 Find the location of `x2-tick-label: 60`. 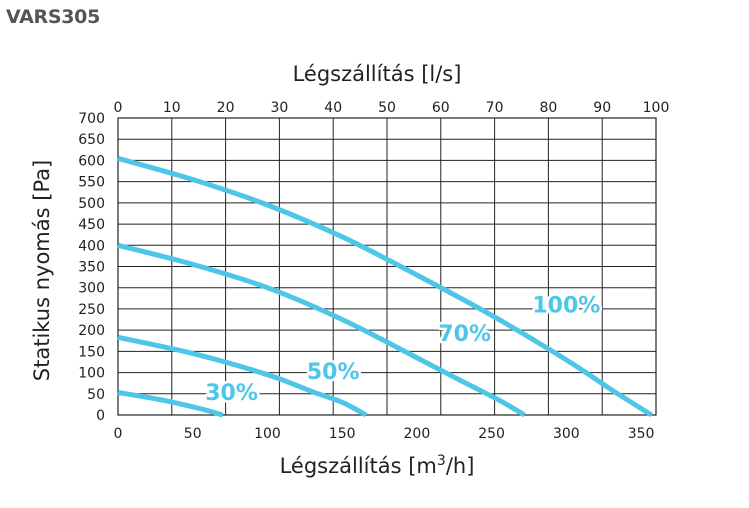

x2-tick-label: 60 is located at coordinates (441, 108).